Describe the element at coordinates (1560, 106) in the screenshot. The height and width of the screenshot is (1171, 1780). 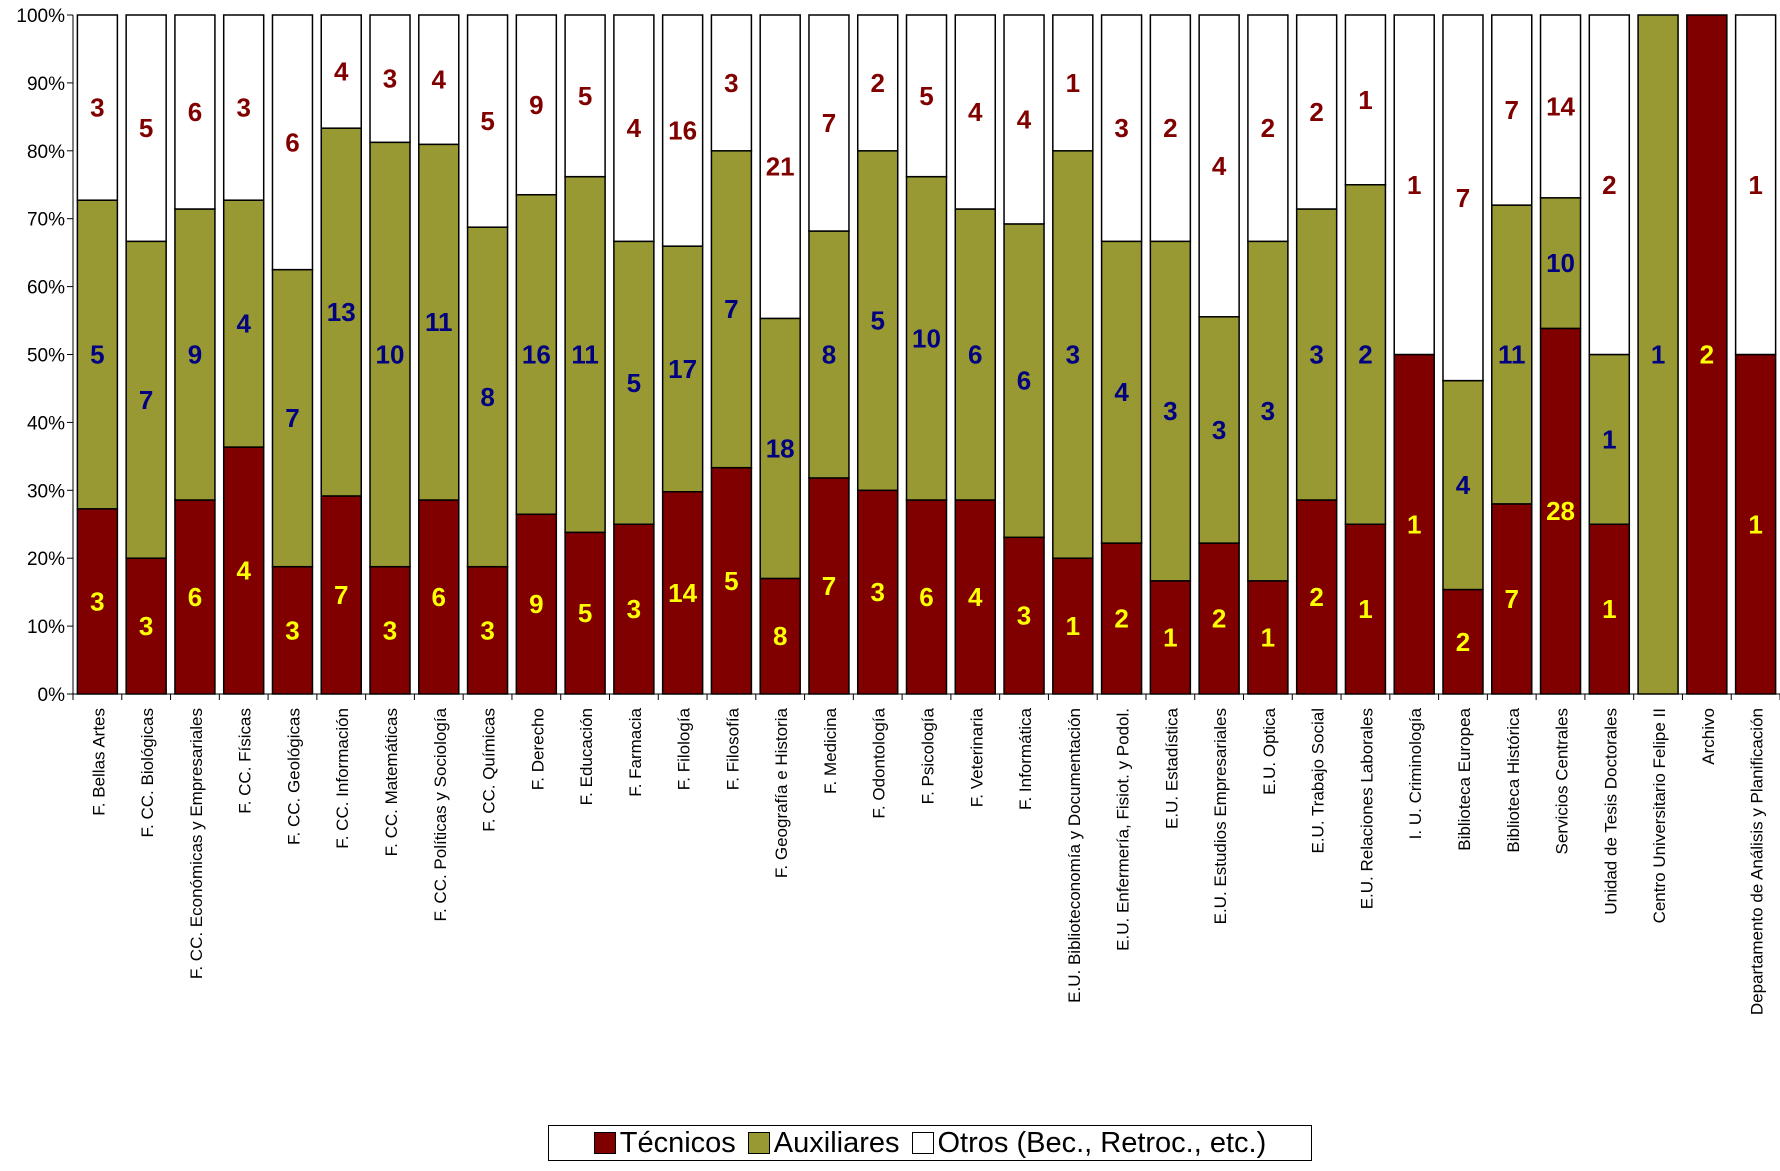
I see `data-label: 14` at that location.